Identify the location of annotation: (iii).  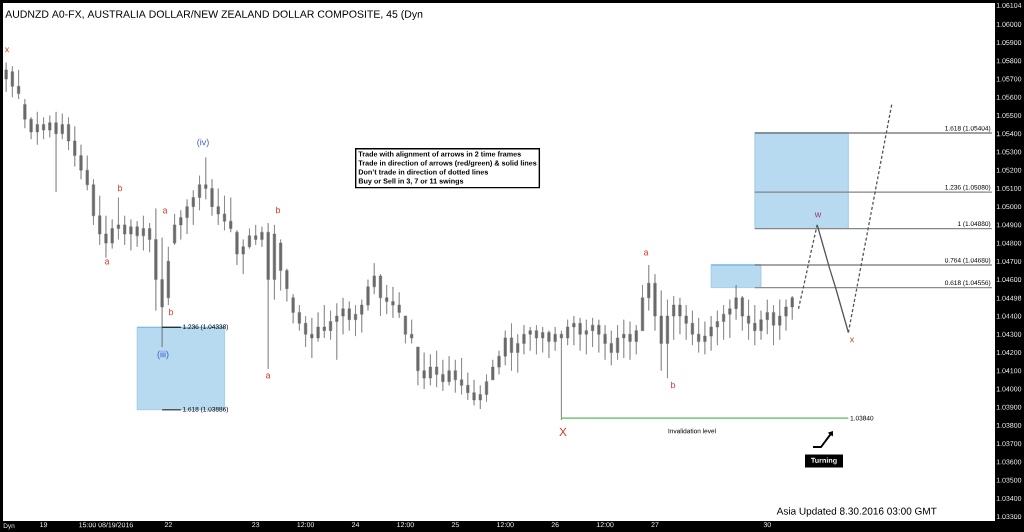
(163, 355).